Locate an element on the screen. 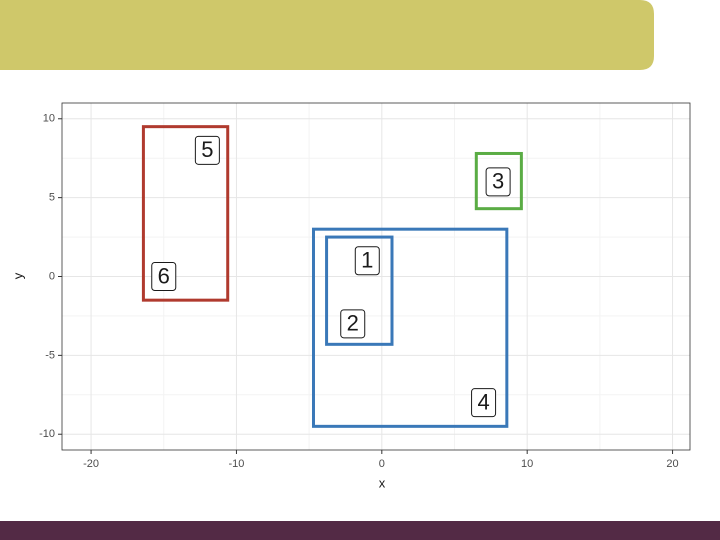 The image size is (720, 540). x-tick-label: -20 is located at coordinates (91, 464).